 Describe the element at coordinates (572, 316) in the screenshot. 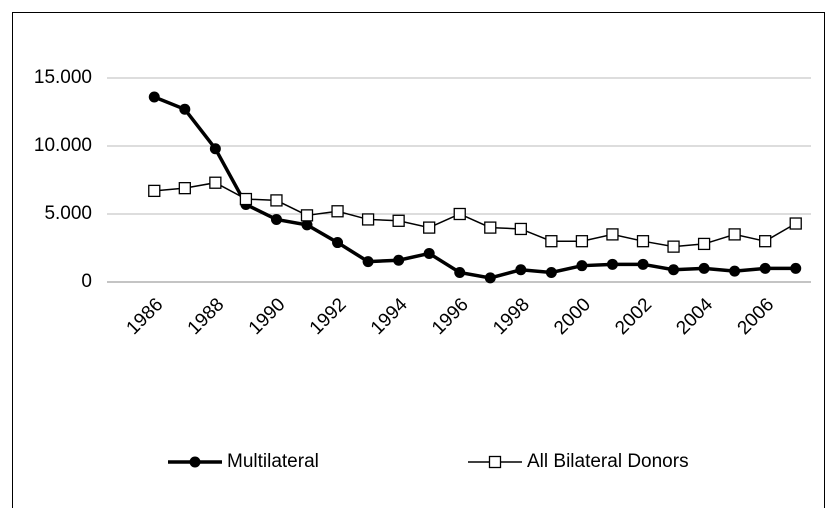

I see `x-tick-label: 2000` at that location.